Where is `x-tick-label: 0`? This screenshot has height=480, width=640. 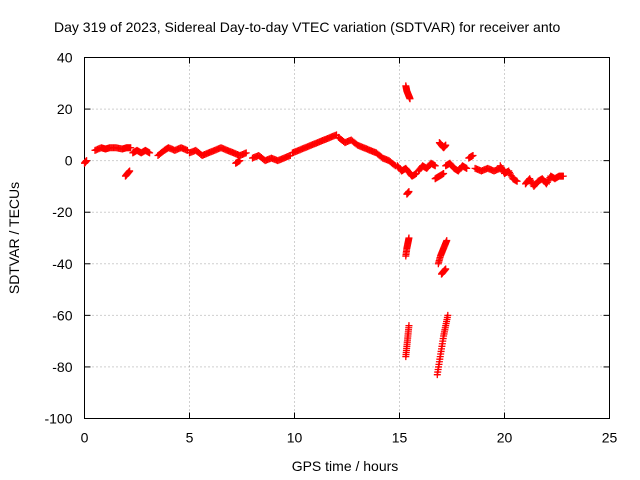
x-tick-label: 0 is located at coordinates (85, 438).